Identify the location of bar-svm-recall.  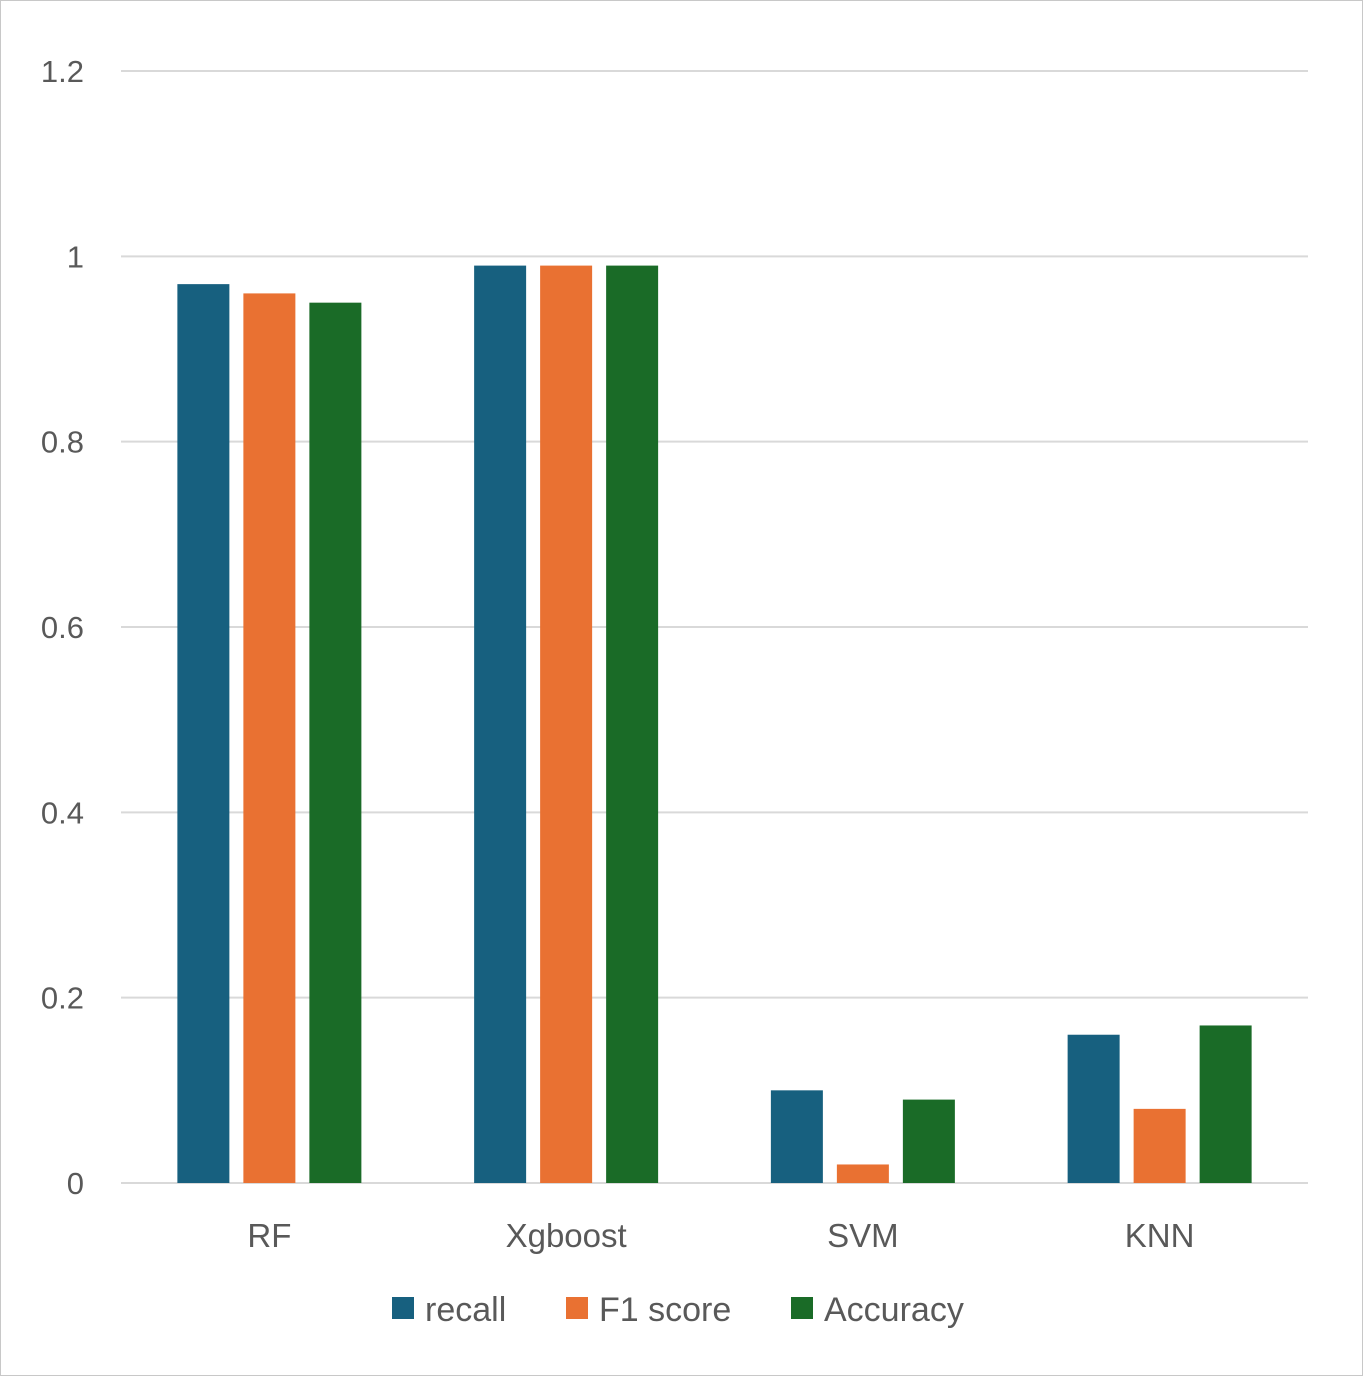
(796, 1136).